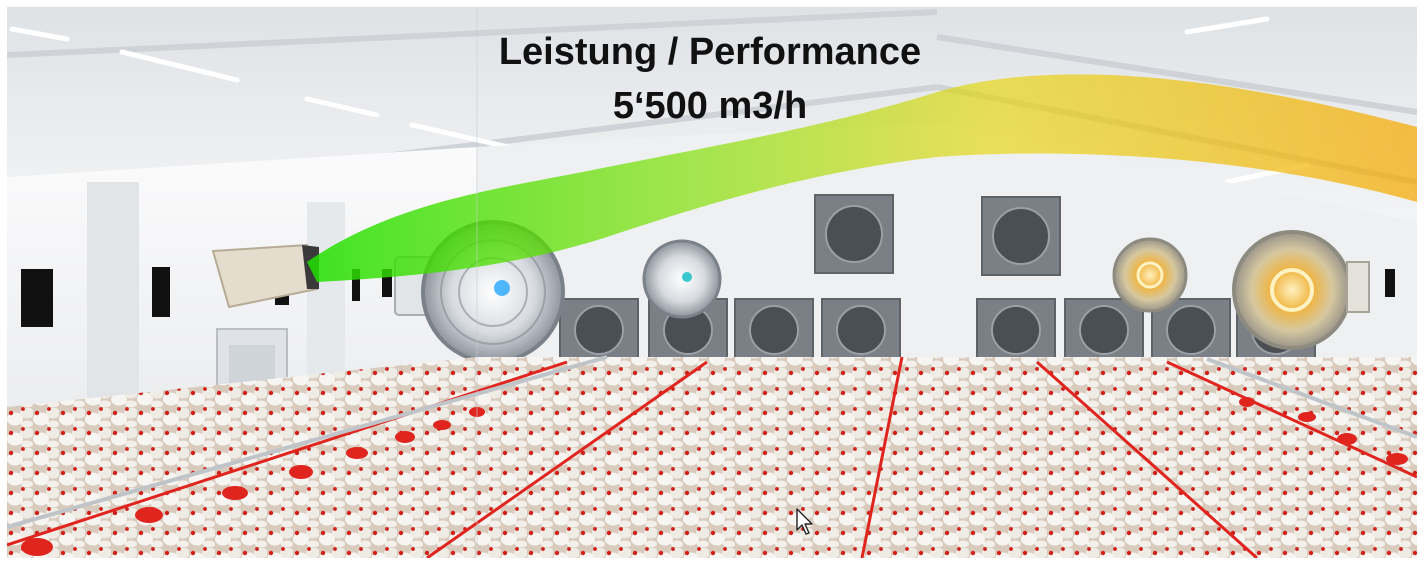  Describe the element at coordinates (710, 106) in the screenshot. I see `headline-airflow-value: 5‘500 m3/h` at that location.